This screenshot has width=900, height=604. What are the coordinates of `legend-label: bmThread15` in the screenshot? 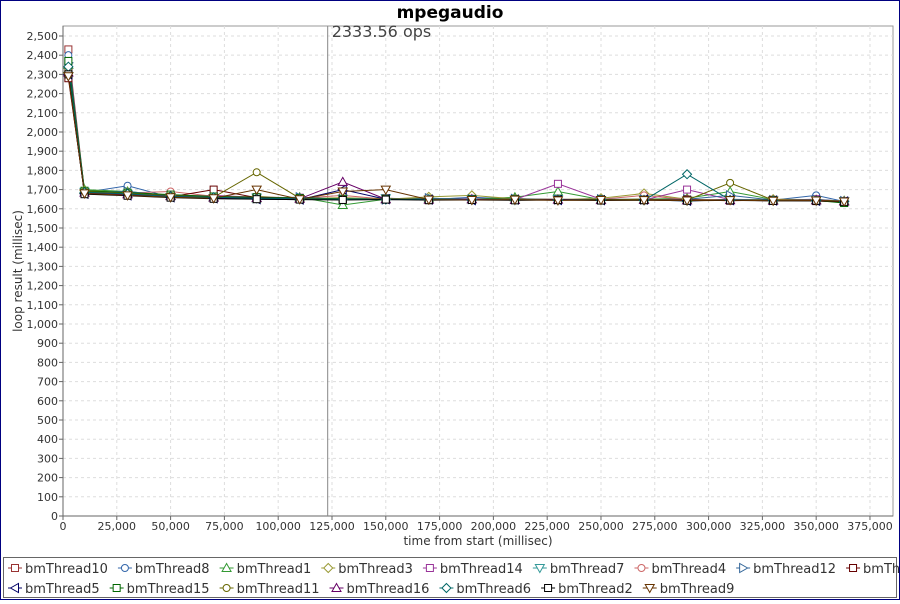 It's located at (168, 589).